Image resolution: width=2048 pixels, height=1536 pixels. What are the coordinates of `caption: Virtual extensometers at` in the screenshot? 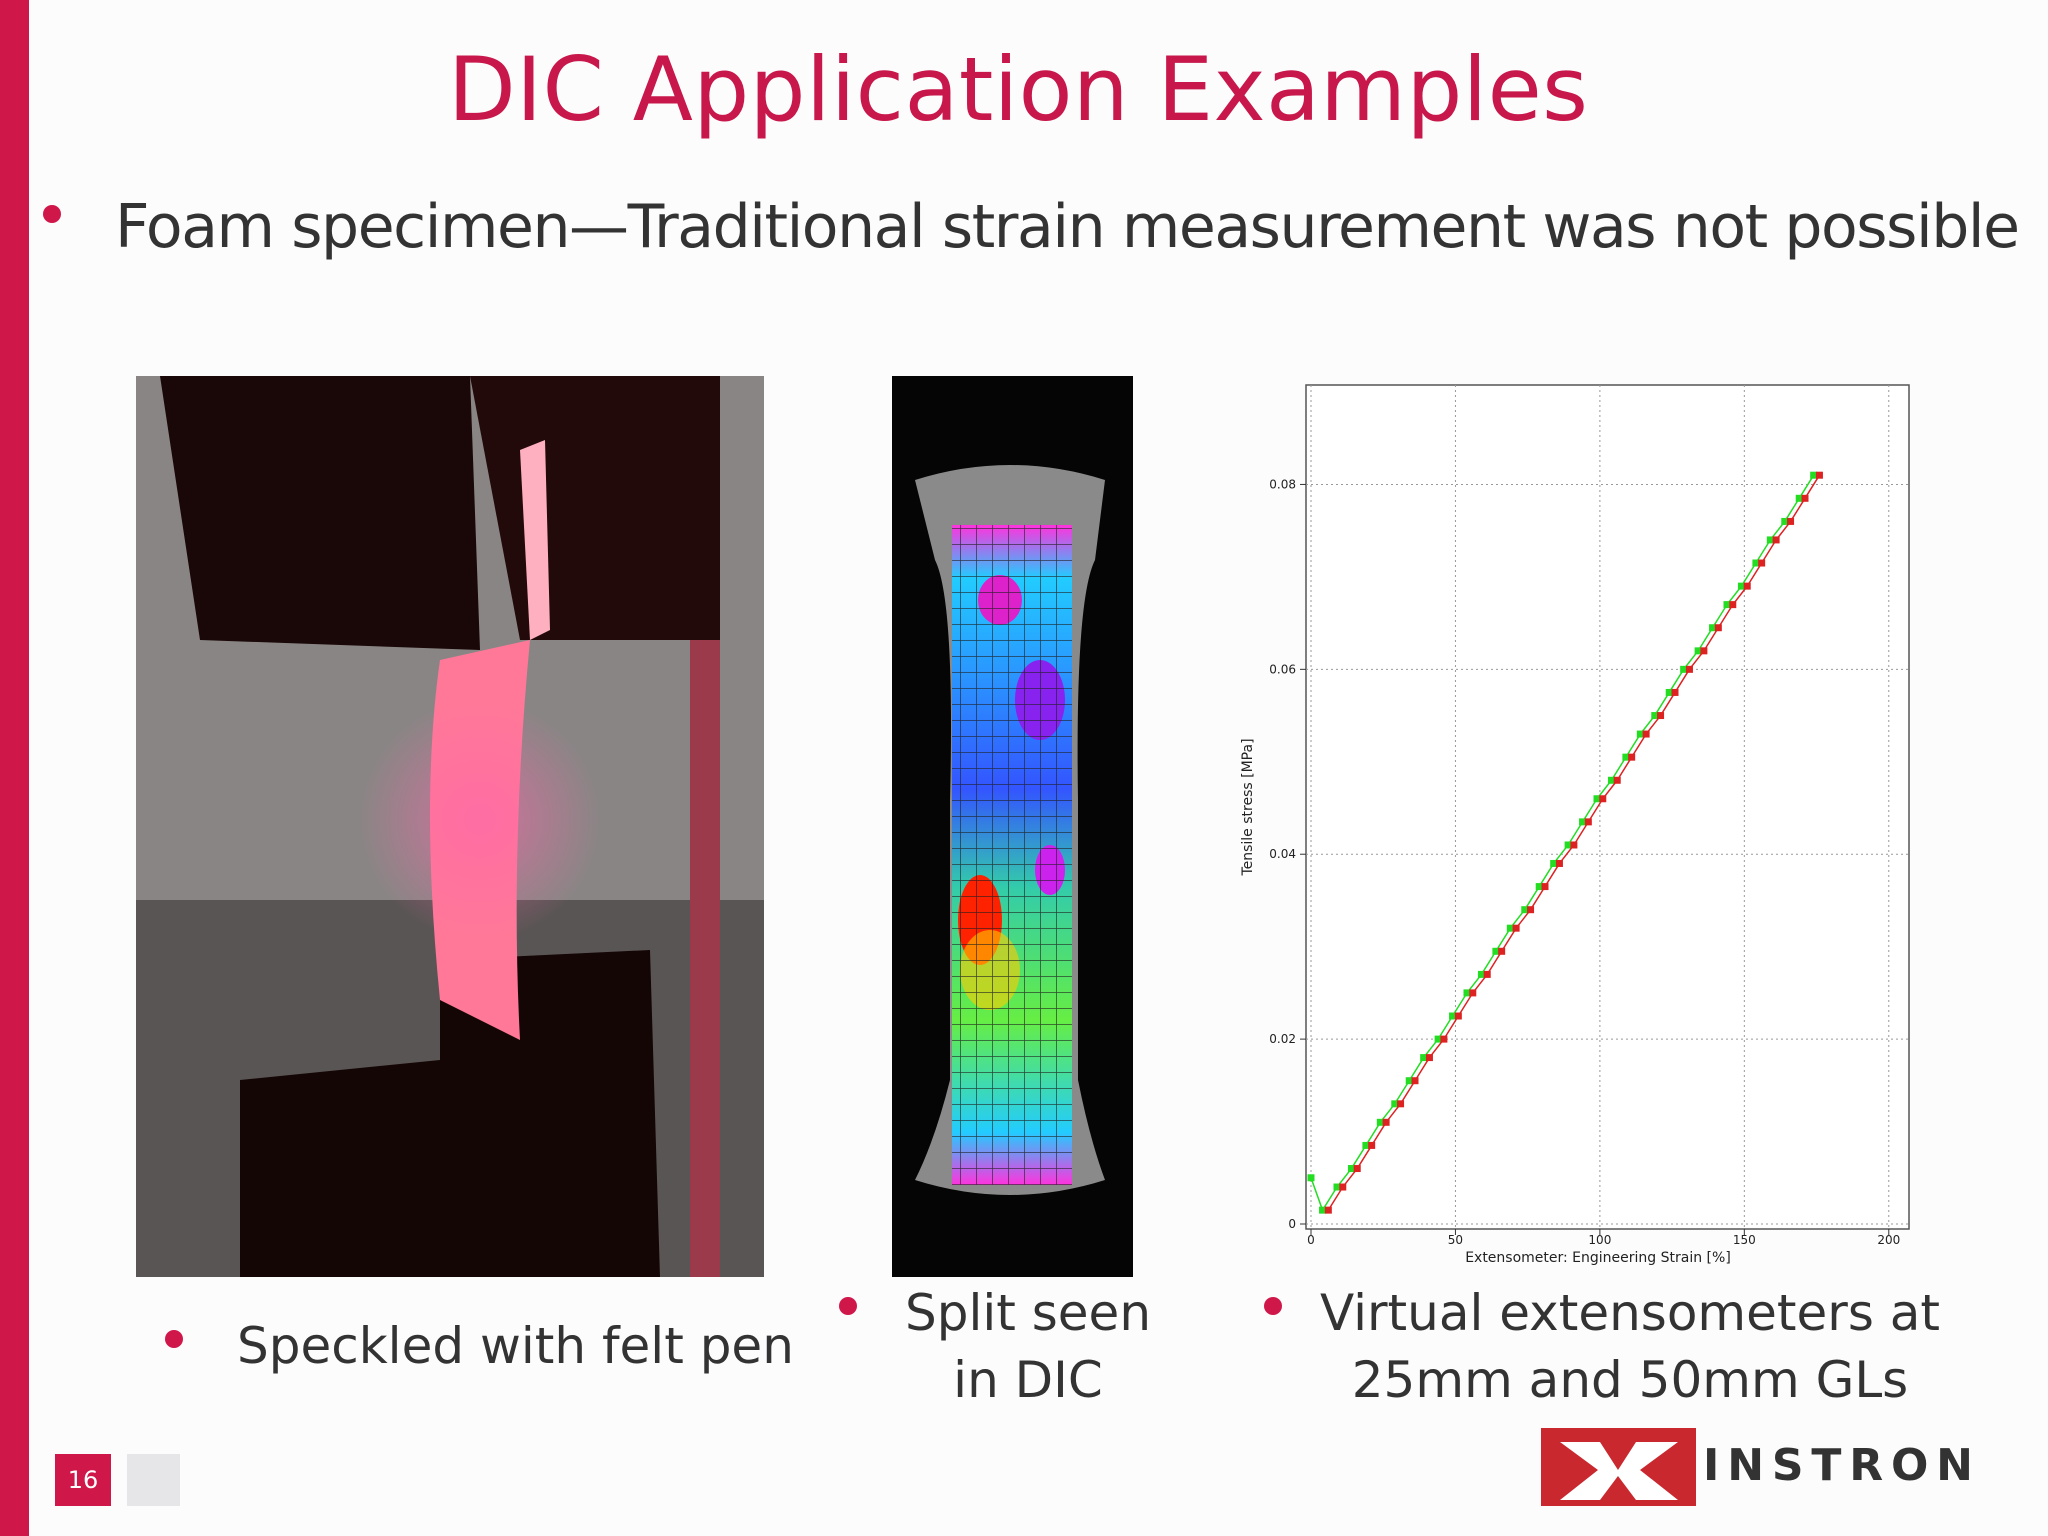 It's located at (1630, 1313).